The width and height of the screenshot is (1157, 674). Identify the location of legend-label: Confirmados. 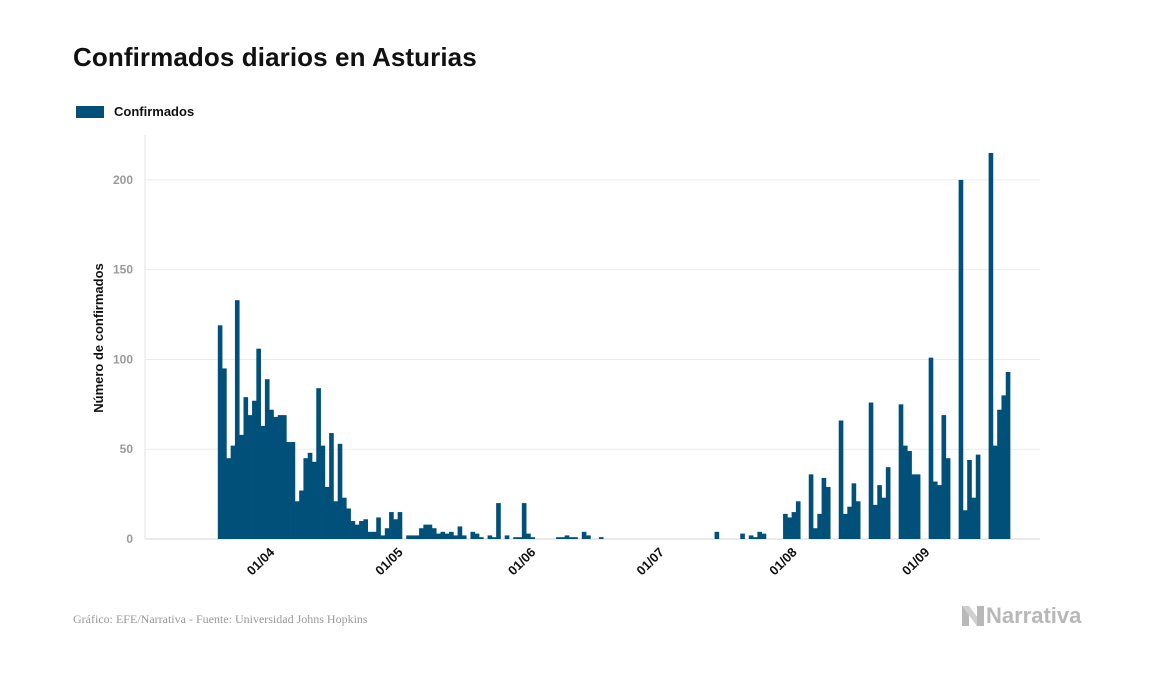
(154, 111).